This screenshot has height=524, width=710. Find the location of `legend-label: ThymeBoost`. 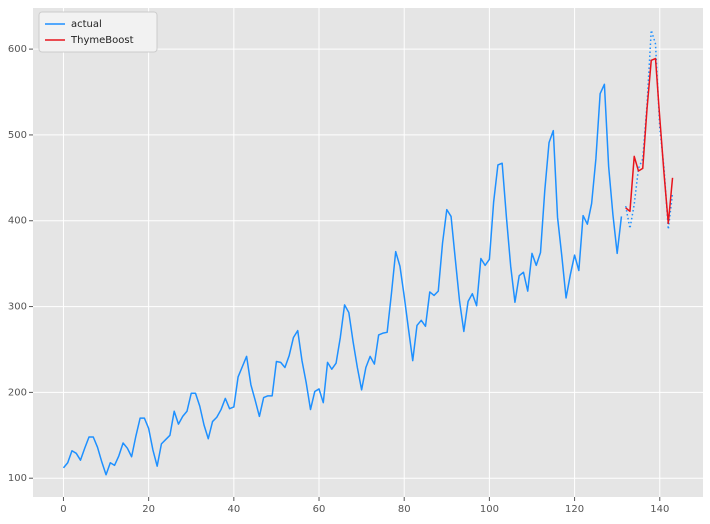

legend-label: ThymeBoost is located at coordinates (102, 40).